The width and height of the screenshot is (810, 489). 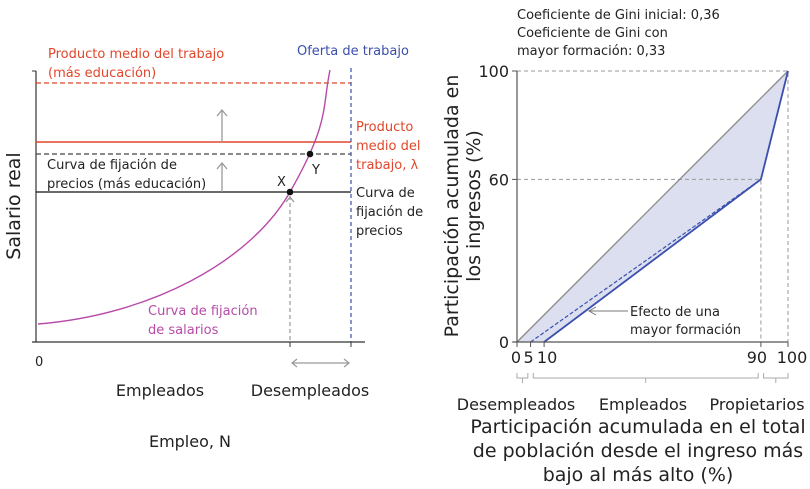 I want to click on x-axis-label: Participación acumulada en el total, so click(x=637, y=427).